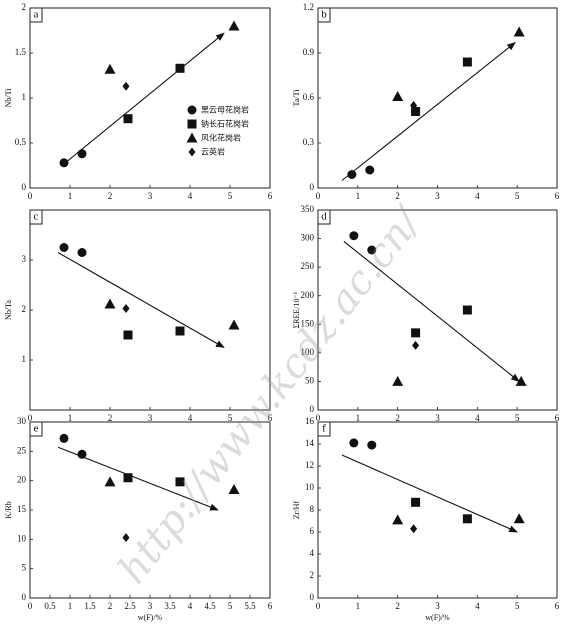  I want to click on y-tick-label: 1, so click(24, 97).